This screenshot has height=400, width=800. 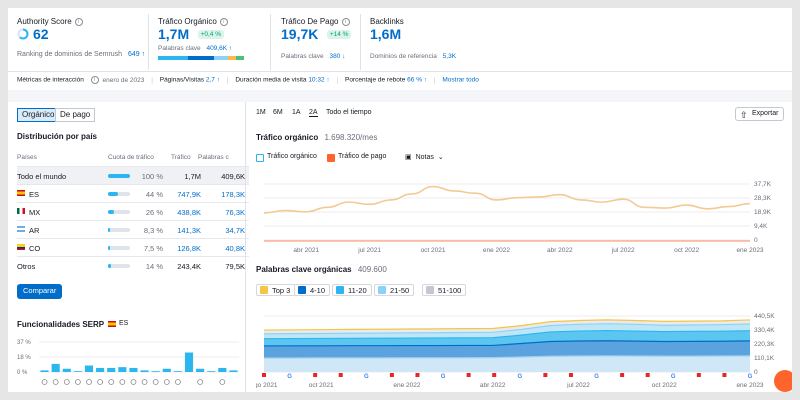 What do you see at coordinates (235, 248) in the screenshot?
I see `keywords-value: 40,8K` at bounding box center [235, 248].